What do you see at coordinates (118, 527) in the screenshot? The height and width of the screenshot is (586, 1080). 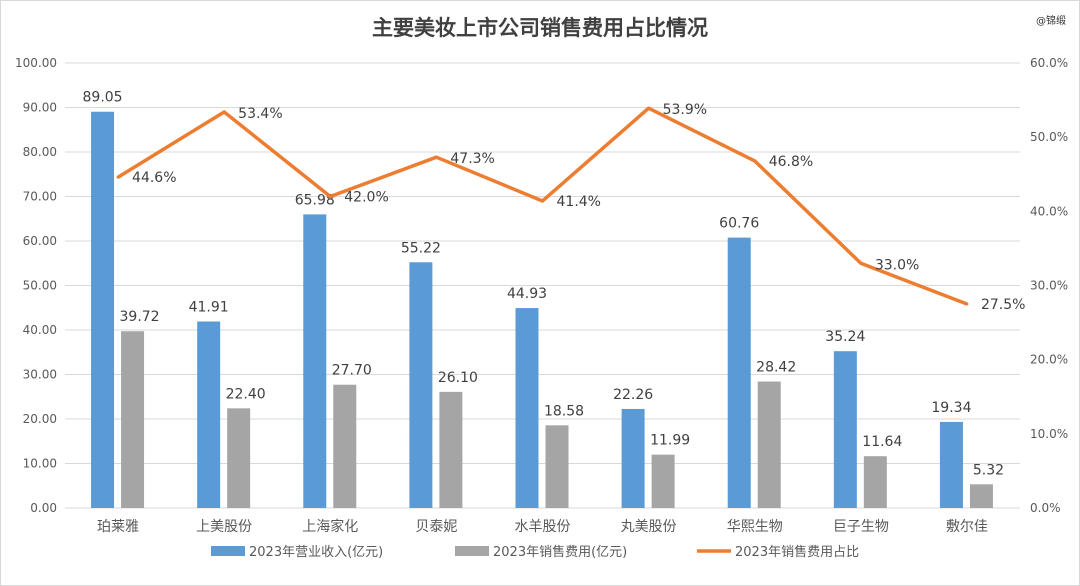 I see `x-tick-label: 珀莱雅` at bounding box center [118, 527].